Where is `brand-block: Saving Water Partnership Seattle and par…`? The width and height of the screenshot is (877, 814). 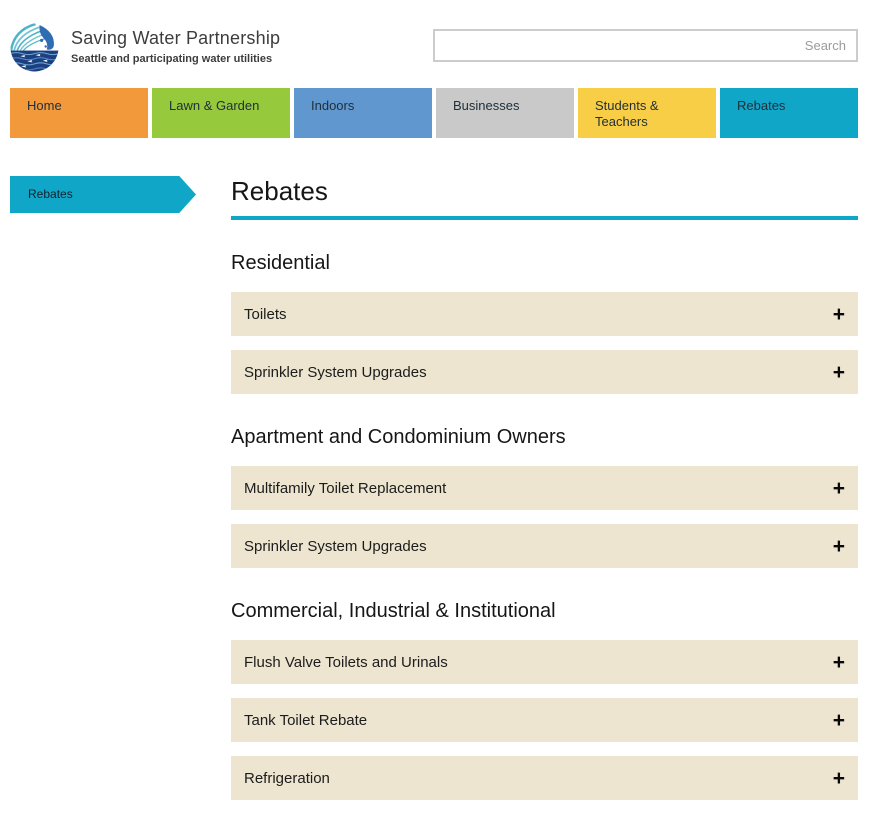
brand-block: Saving Water Partnership Seattle and par… is located at coordinates (175, 46).